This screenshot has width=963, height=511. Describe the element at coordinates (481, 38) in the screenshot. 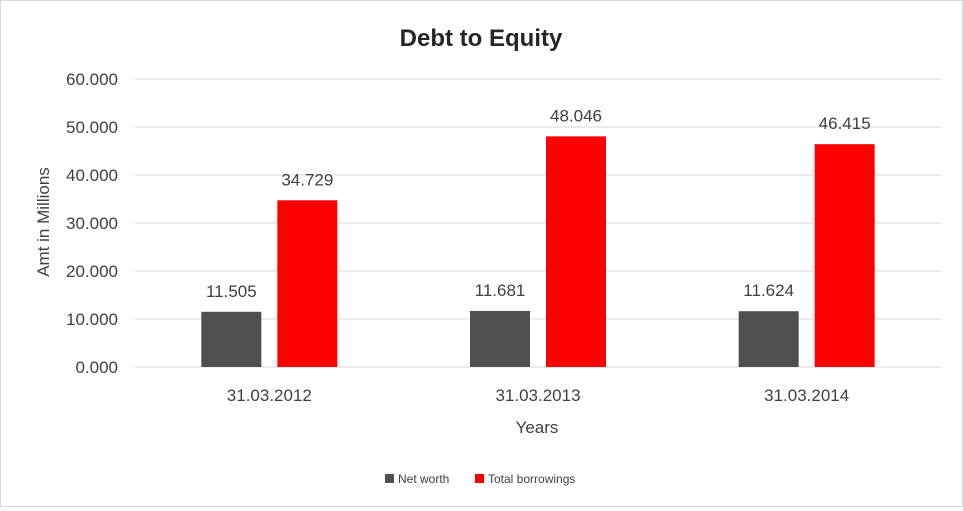

I see `chart-title: Debt to Equity` at that location.